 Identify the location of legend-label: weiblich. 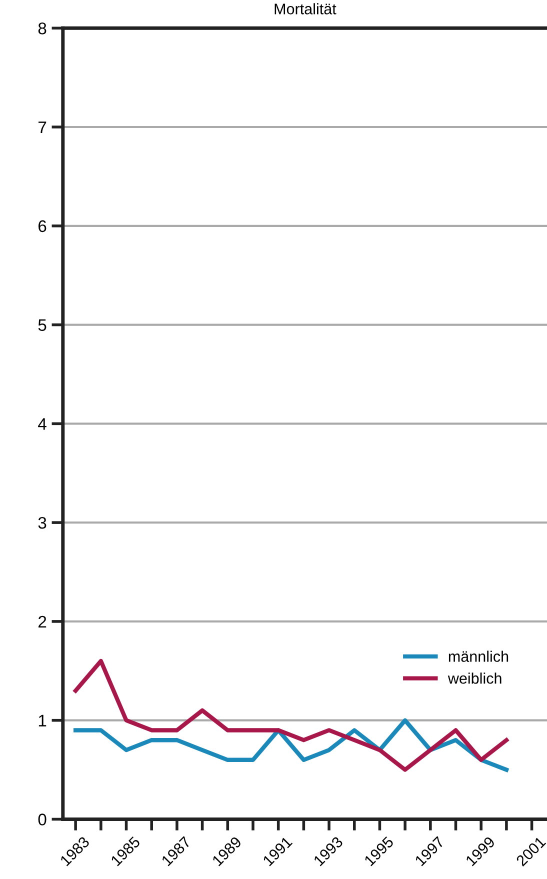
(475, 678).